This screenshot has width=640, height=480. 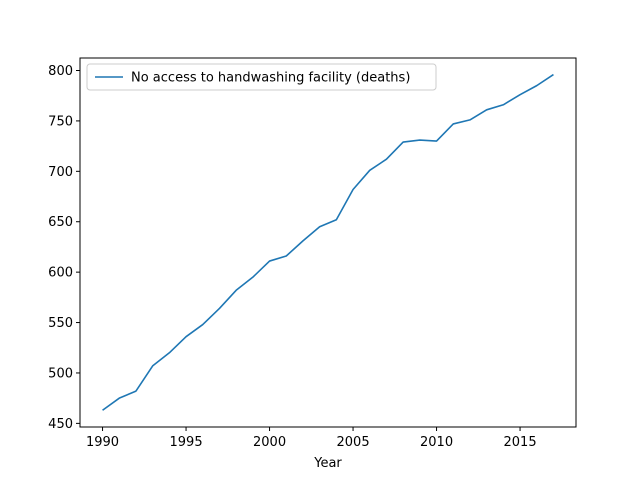 What do you see at coordinates (186, 442) in the screenshot?
I see `x-tick-label: 1995` at bounding box center [186, 442].